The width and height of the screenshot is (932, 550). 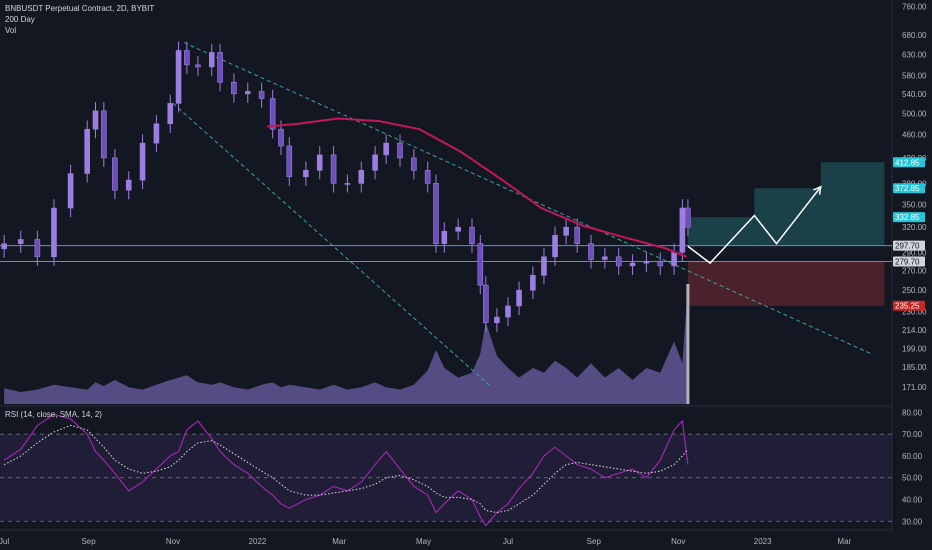 I want to click on price-tag-label: 412.85, so click(x=907, y=162).